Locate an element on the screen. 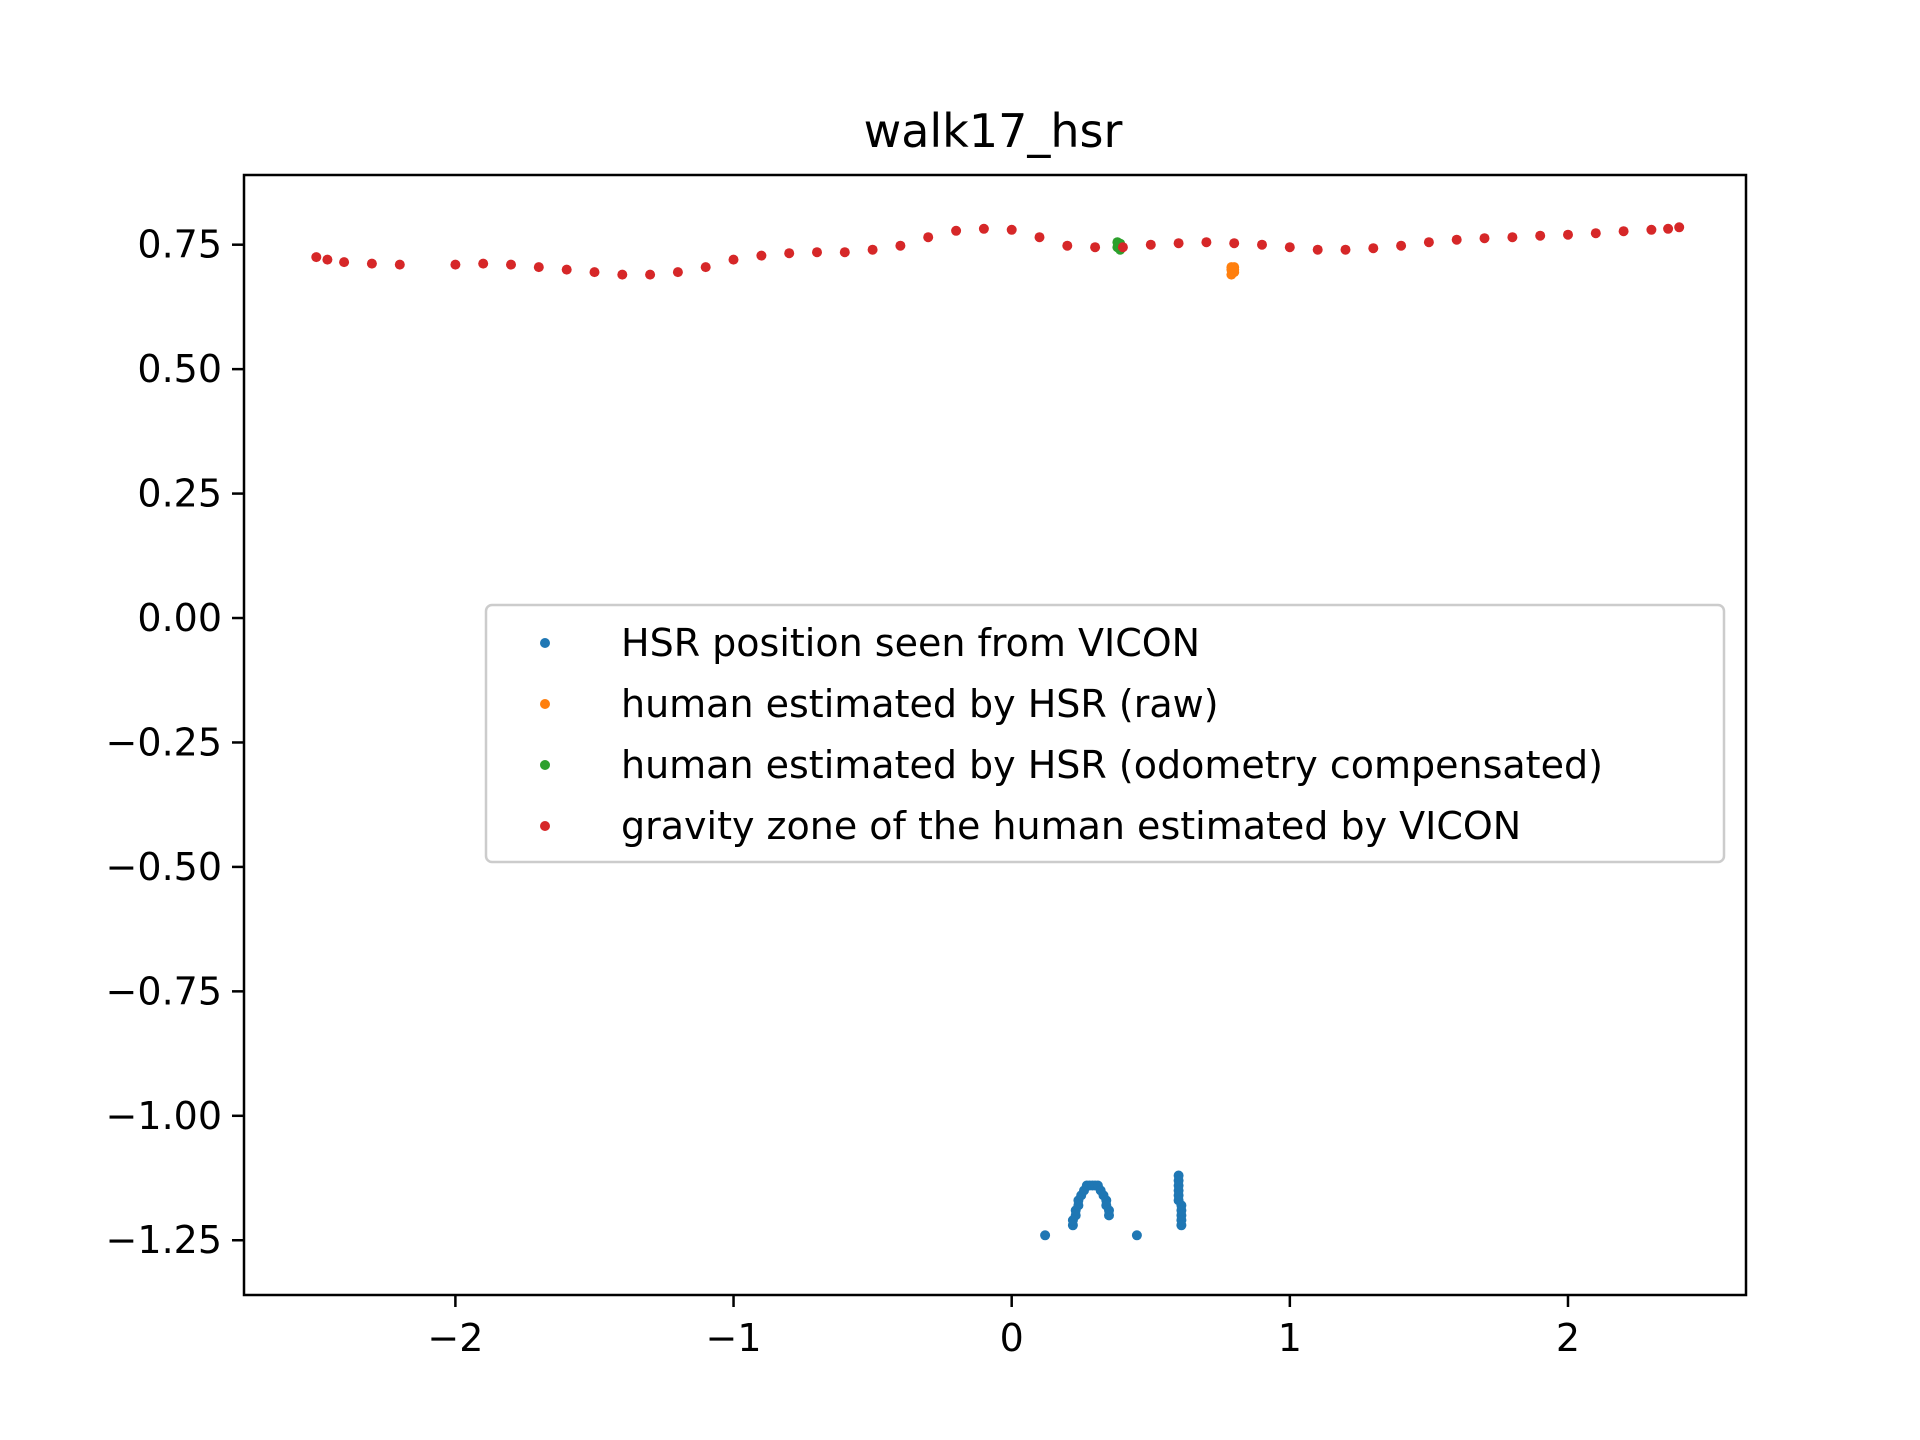 Image resolution: width=1920 pixels, height=1440 pixels. legend-box is located at coordinates (1105, 733).